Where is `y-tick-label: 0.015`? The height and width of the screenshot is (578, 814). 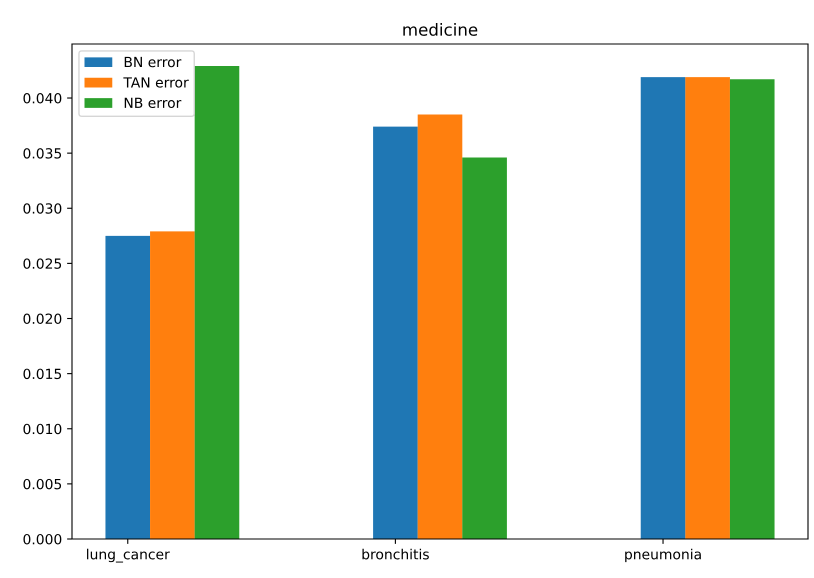
y-tick-label: 0.015 is located at coordinates (42, 374).